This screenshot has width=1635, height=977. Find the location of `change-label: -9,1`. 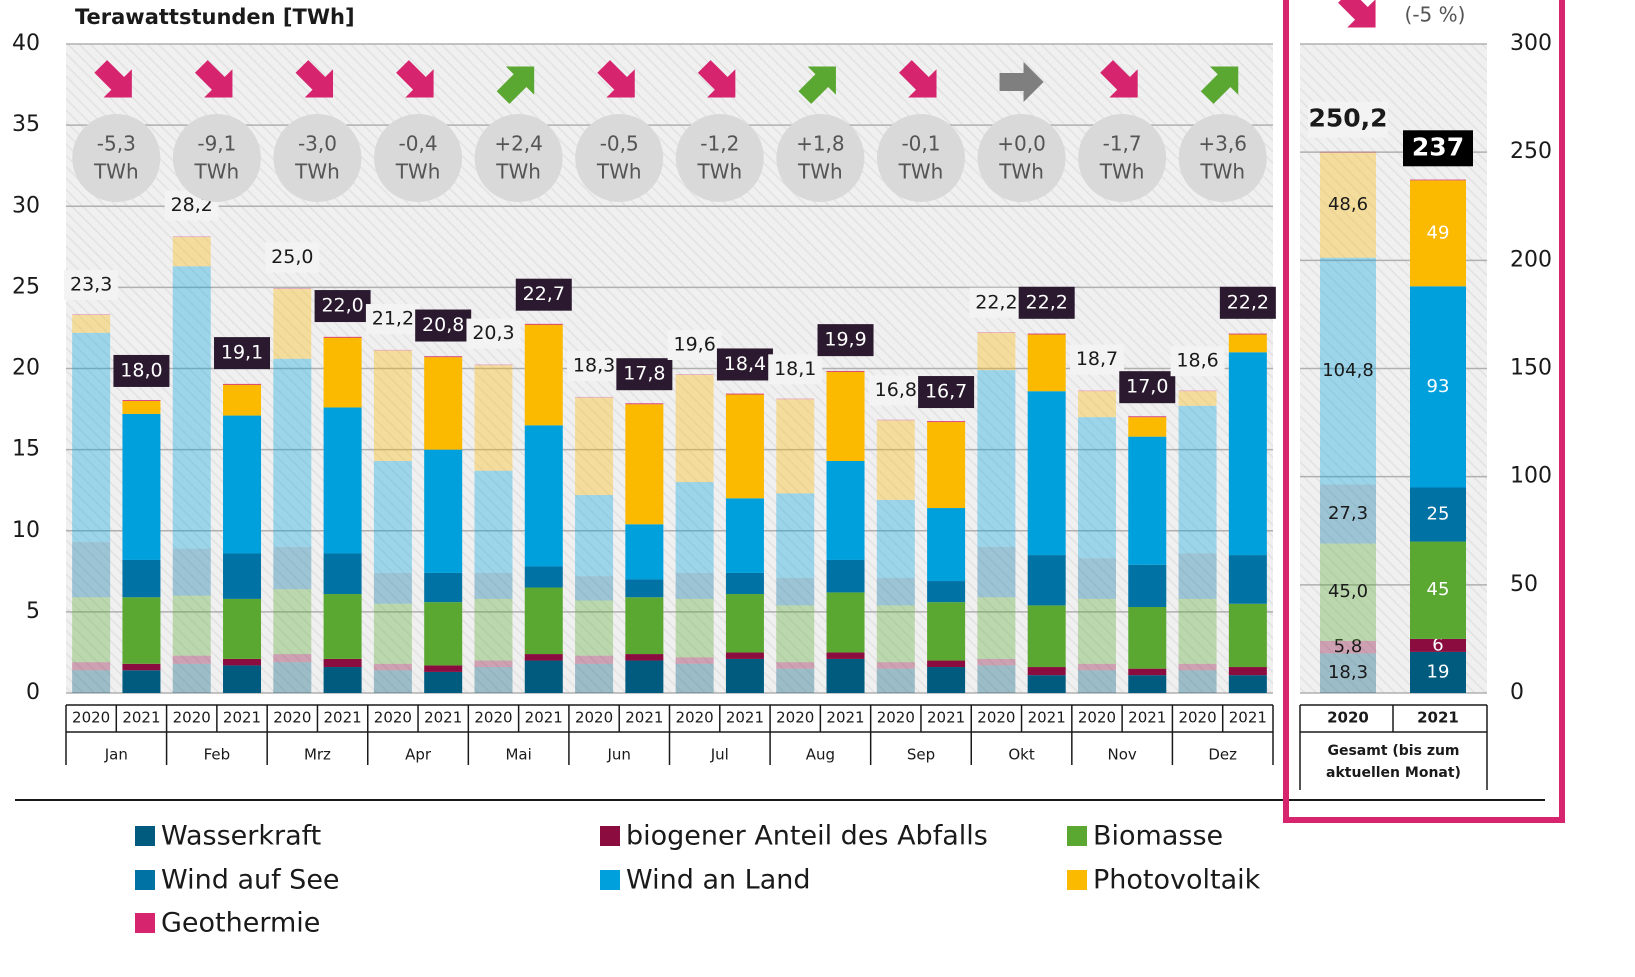

change-label: -9,1 is located at coordinates (216, 144).